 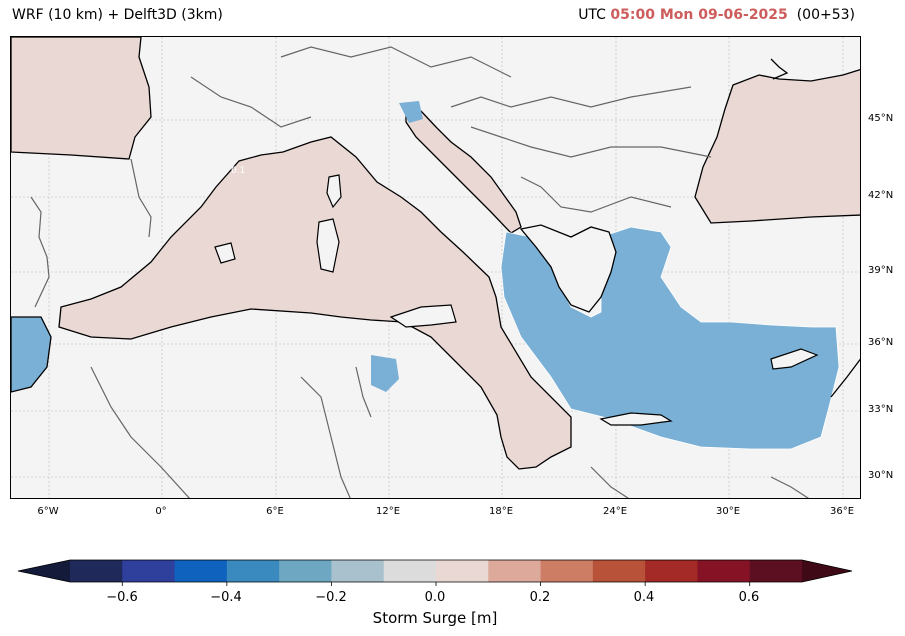 What do you see at coordinates (238, 171) in the screenshot?
I see `contour-label: 0.1` at bounding box center [238, 171].